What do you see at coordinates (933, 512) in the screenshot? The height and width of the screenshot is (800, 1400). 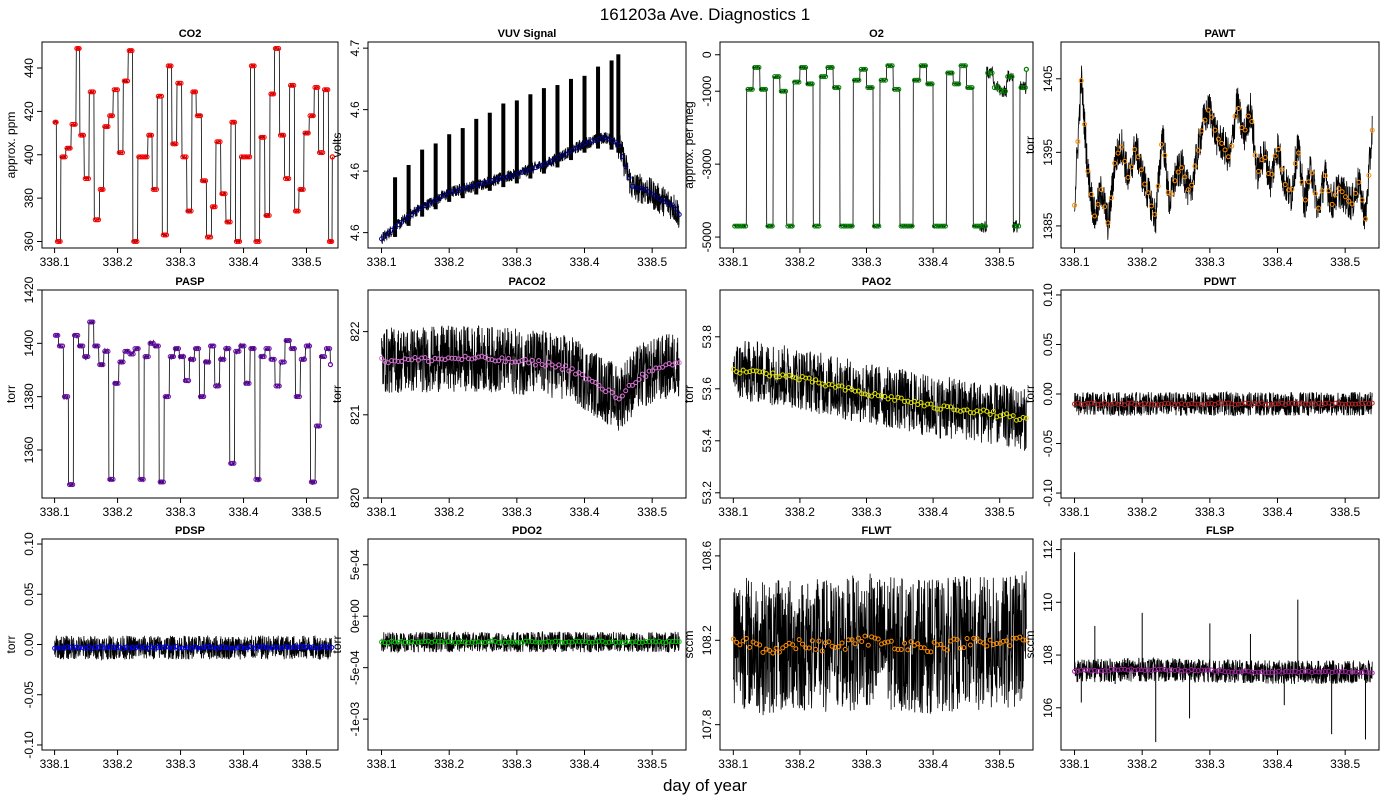 I see `panel-pao2-xtick-label: 338.4` at bounding box center [933, 512].